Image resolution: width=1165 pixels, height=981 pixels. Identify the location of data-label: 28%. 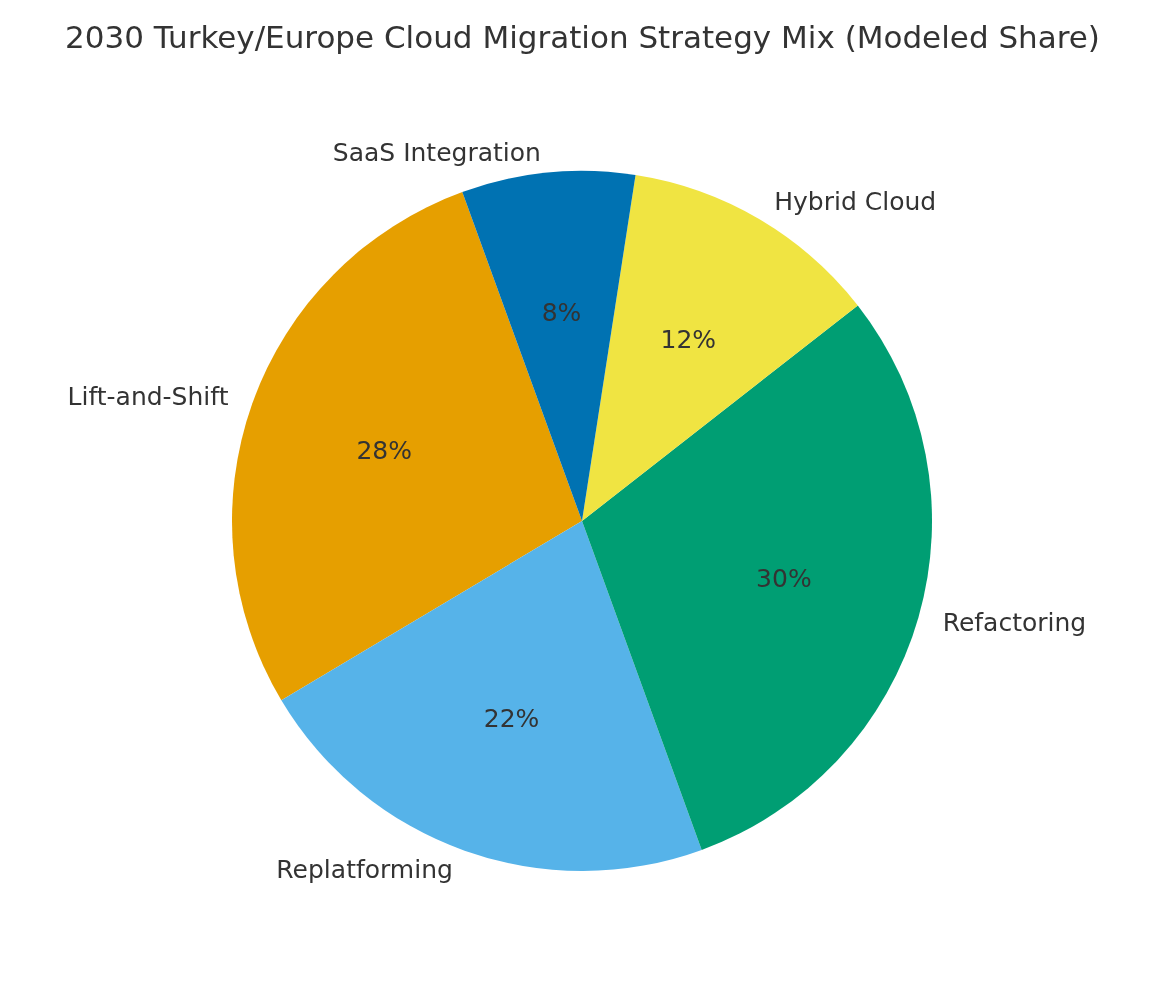
(384, 451).